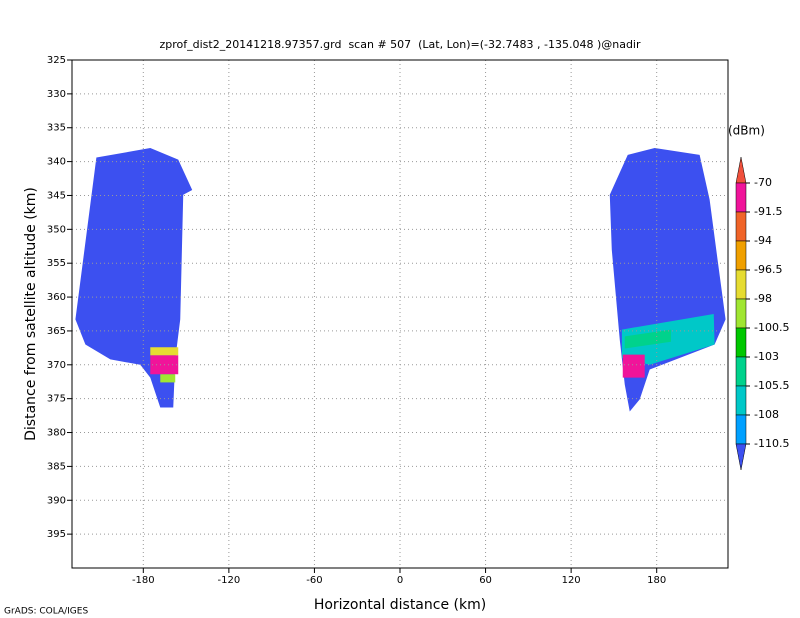 The width and height of the screenshot is (800, 618). Describe the element at coordinates (741, 457) in the screenshot. I see `colorbar-bottom` at that location.